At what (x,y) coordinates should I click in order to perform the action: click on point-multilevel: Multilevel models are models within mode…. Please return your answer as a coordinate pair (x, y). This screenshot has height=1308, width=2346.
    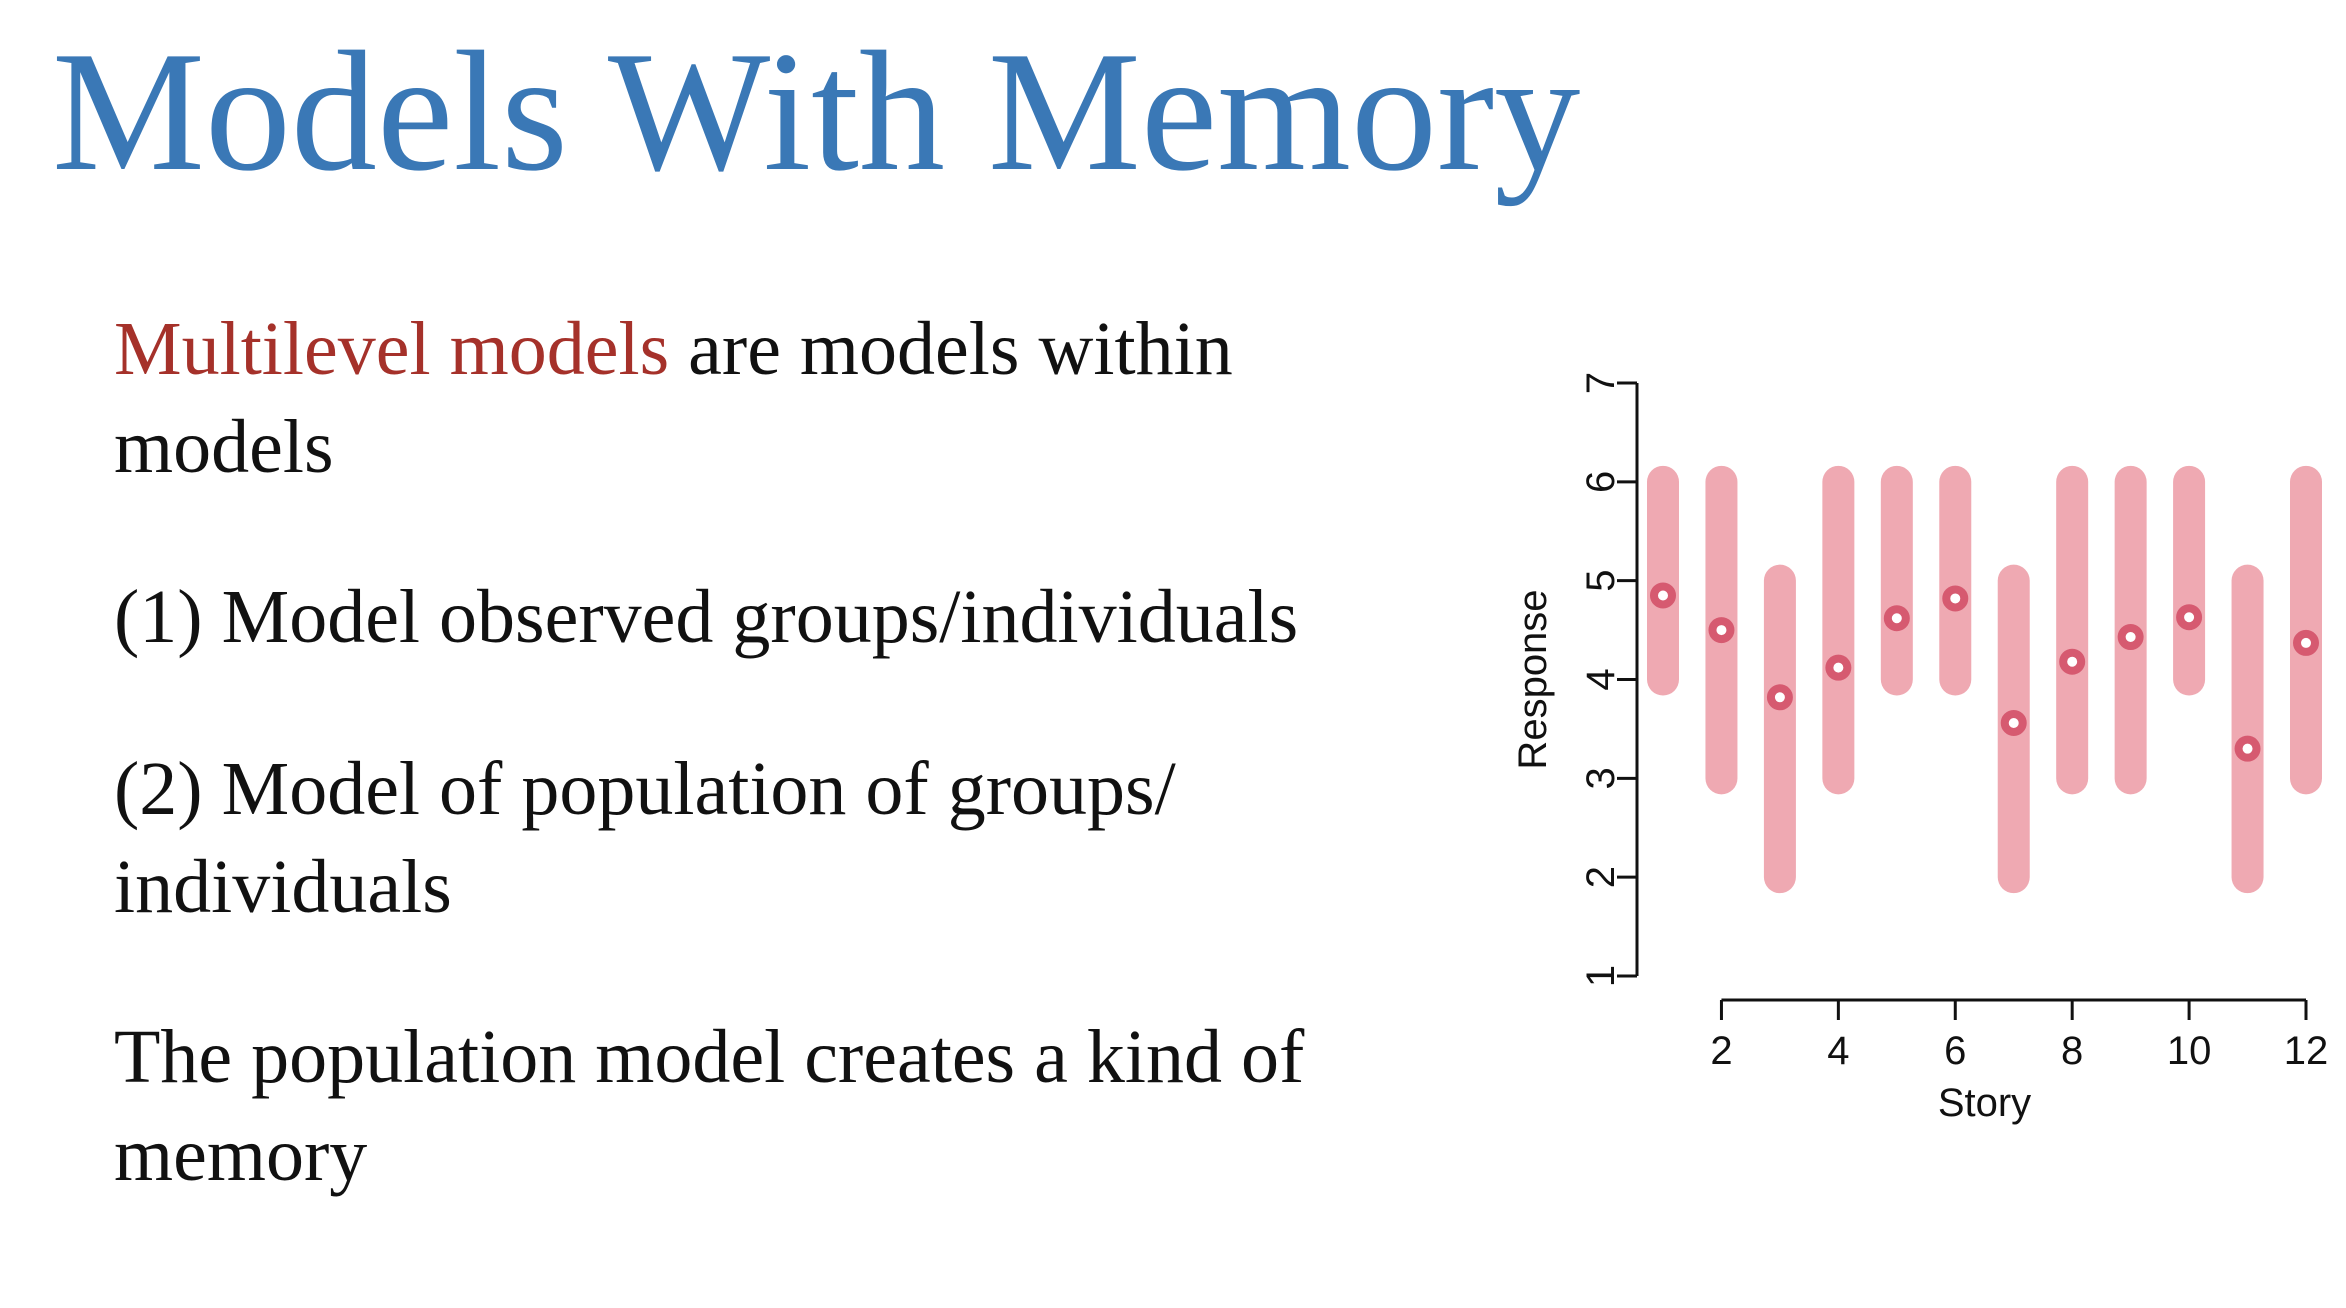
    Looking at the image, I should click on (779, 398).